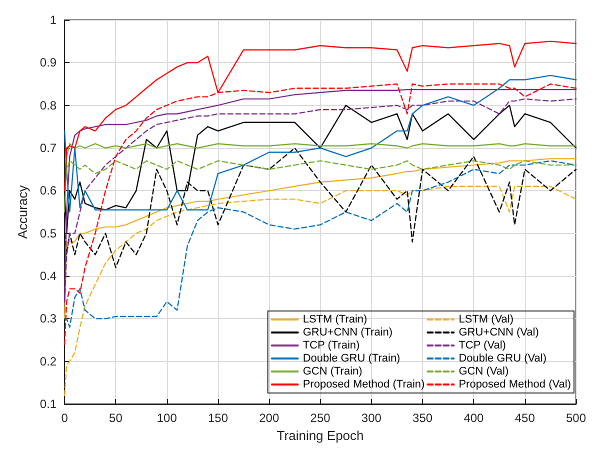 This screenshot has width=600, height=458. Describe the element at coordinates (482, 346) in the screenshot. I see `legend-label: TCP (Val)` at that location.